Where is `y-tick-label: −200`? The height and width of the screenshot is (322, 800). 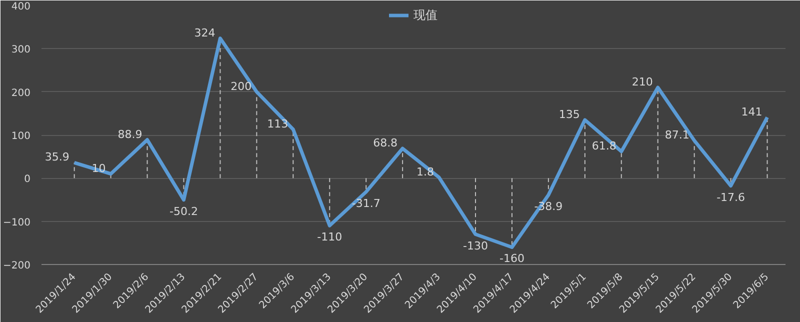 y-tick-label: −200 is located at coordinates (17, 266).